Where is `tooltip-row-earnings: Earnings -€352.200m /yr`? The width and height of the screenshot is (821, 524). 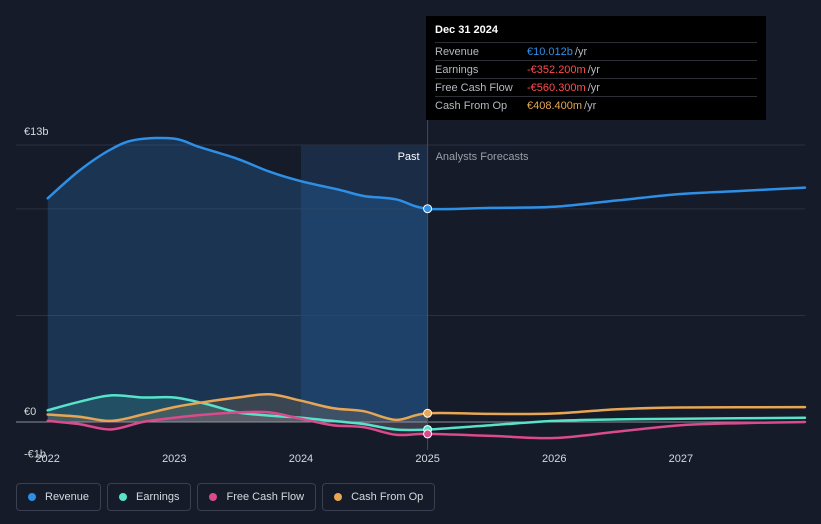 tooltip-row-earnings: Earnings -€352.200m /yr is located at coordinates (596, 69).